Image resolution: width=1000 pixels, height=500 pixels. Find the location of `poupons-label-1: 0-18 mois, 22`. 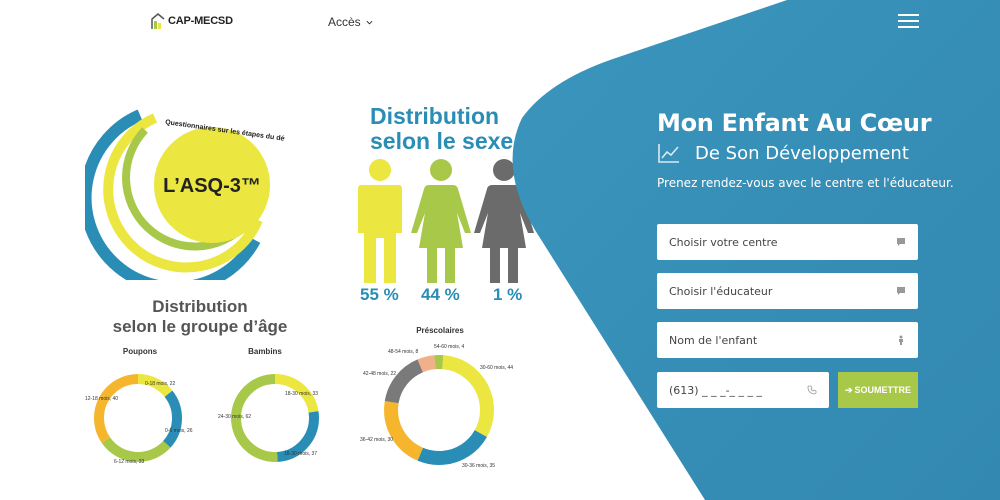

poupons-label-1: 0-18 mois, 22 is located at coordinates (160, 384).